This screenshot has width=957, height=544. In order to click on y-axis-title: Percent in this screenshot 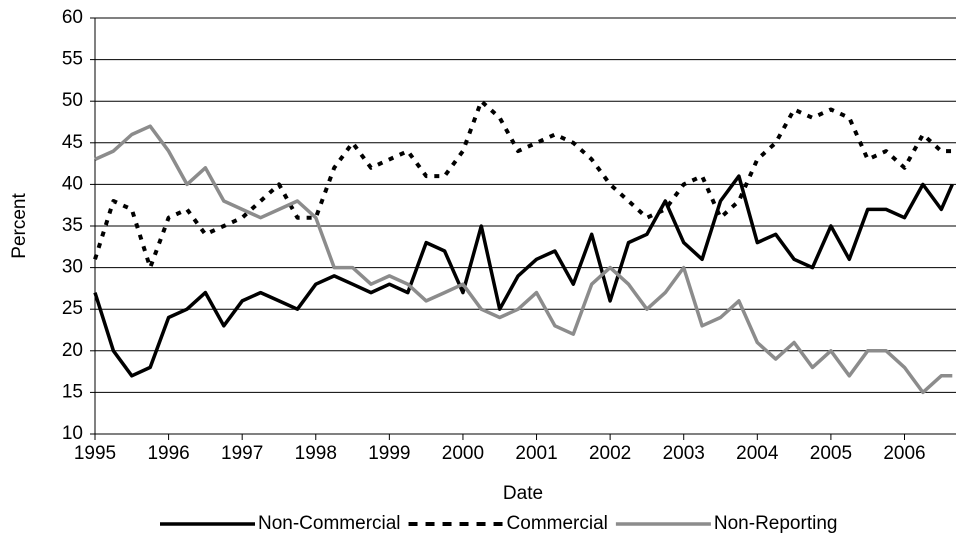, I will do `click(19, 226)`.